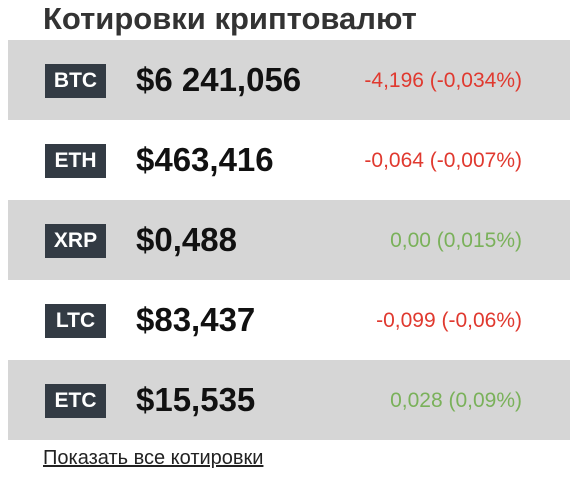  I want to click on price-change: -0,099 (-0,06%), so click(449, 320).